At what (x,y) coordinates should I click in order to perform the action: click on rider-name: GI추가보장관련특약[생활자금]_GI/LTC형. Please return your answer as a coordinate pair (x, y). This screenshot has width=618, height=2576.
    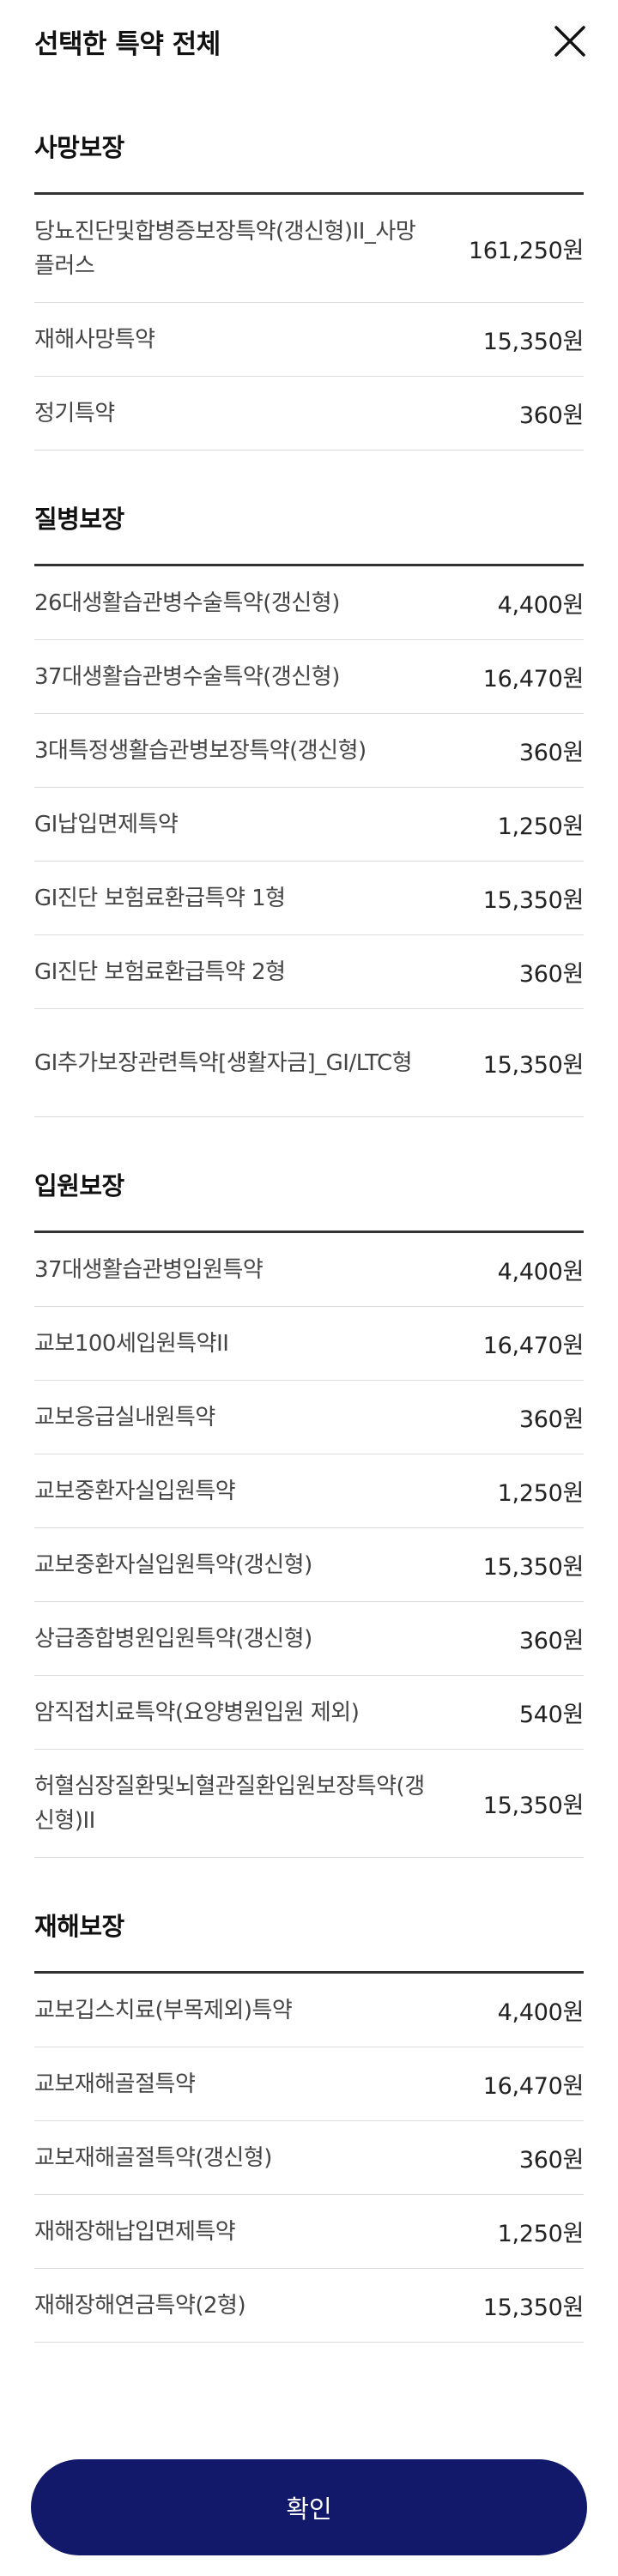
    Looking at the image, I should click on (223, 1063).